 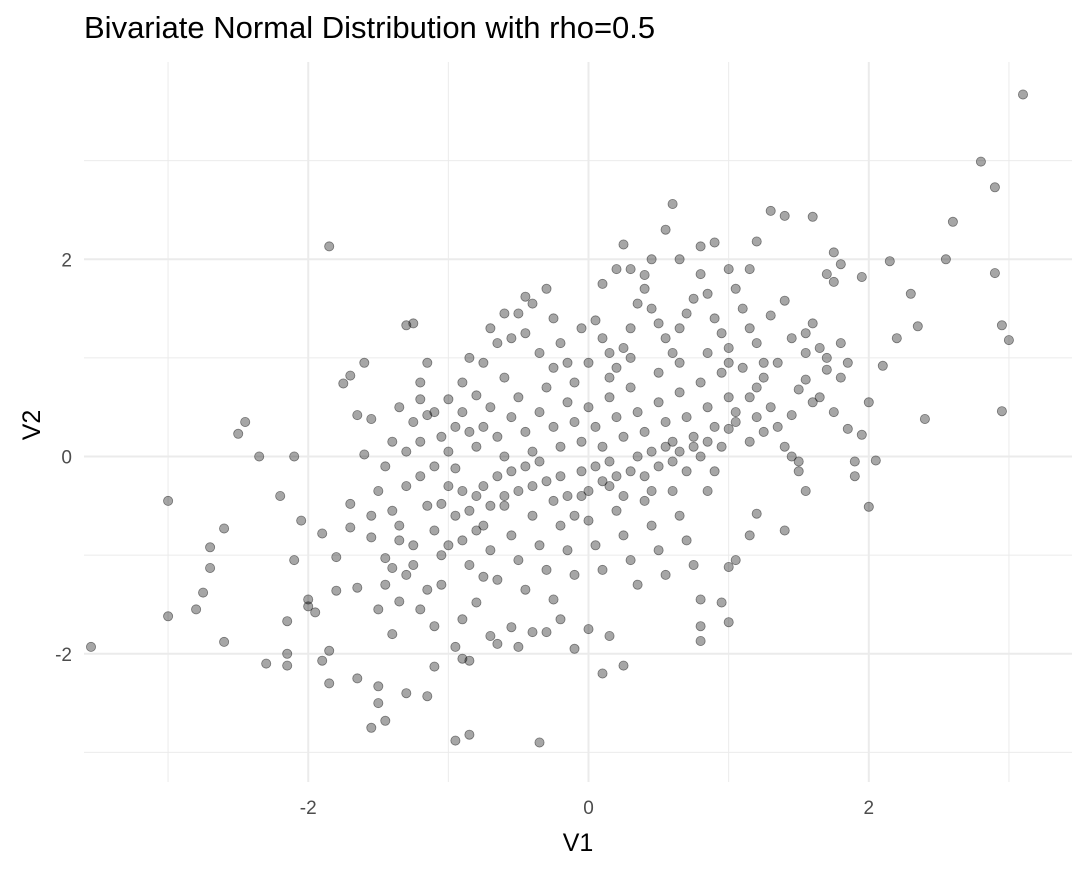 I want to click on y-axis-tick-labels: -2 0 2, so click(x=63, y=458).